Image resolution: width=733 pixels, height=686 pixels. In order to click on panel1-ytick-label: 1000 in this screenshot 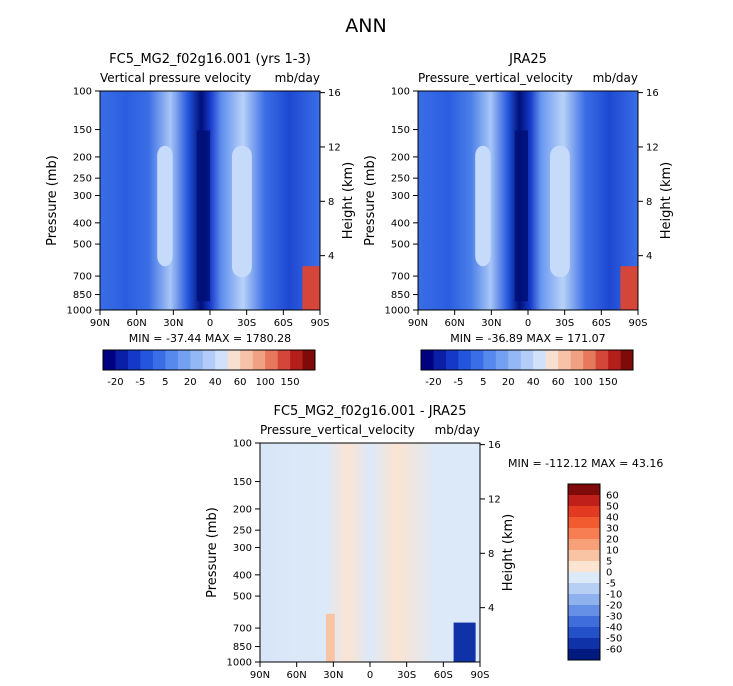, I will do `click(79, 311)`.